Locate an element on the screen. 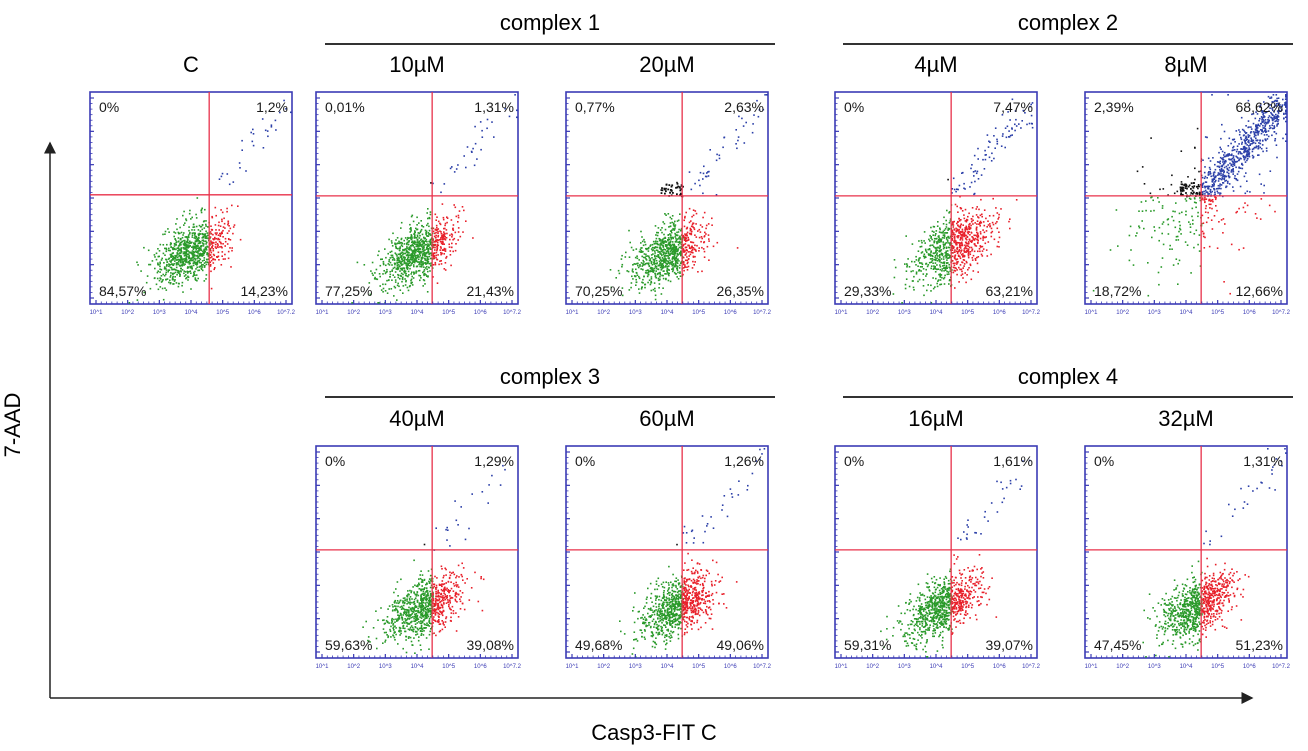  quadrant-label-lower-right: 26,35% is located at coordinates (740, 291).